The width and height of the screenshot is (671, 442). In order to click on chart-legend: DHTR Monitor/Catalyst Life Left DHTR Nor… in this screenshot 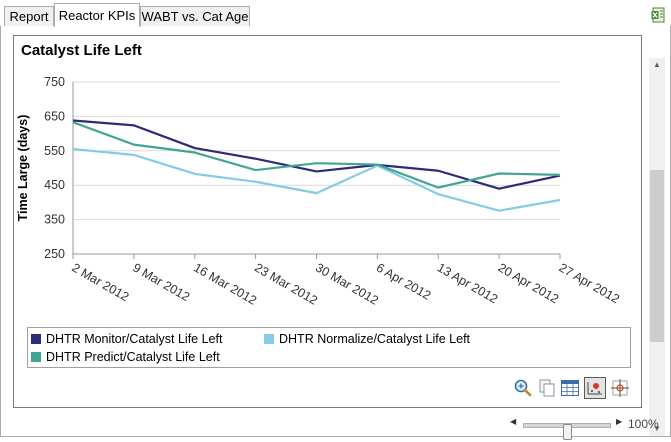, I will do `click(329, 347)`.